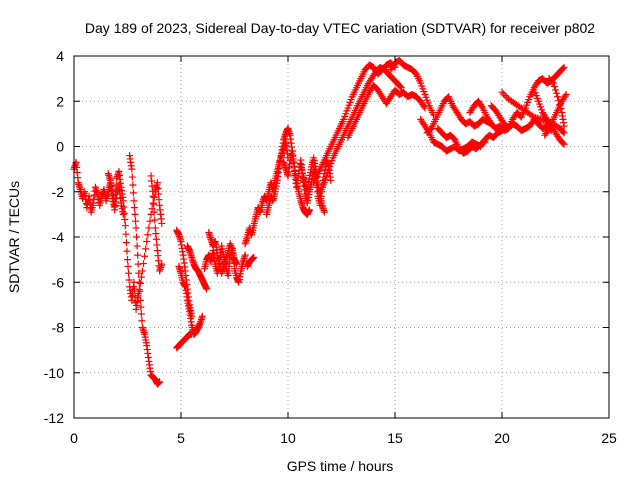 The width and height of the screenshot is (640, 480). Describe the element at coordinates (502, 438) in the screenshot. I see `x-tick-label: 20` at that location.